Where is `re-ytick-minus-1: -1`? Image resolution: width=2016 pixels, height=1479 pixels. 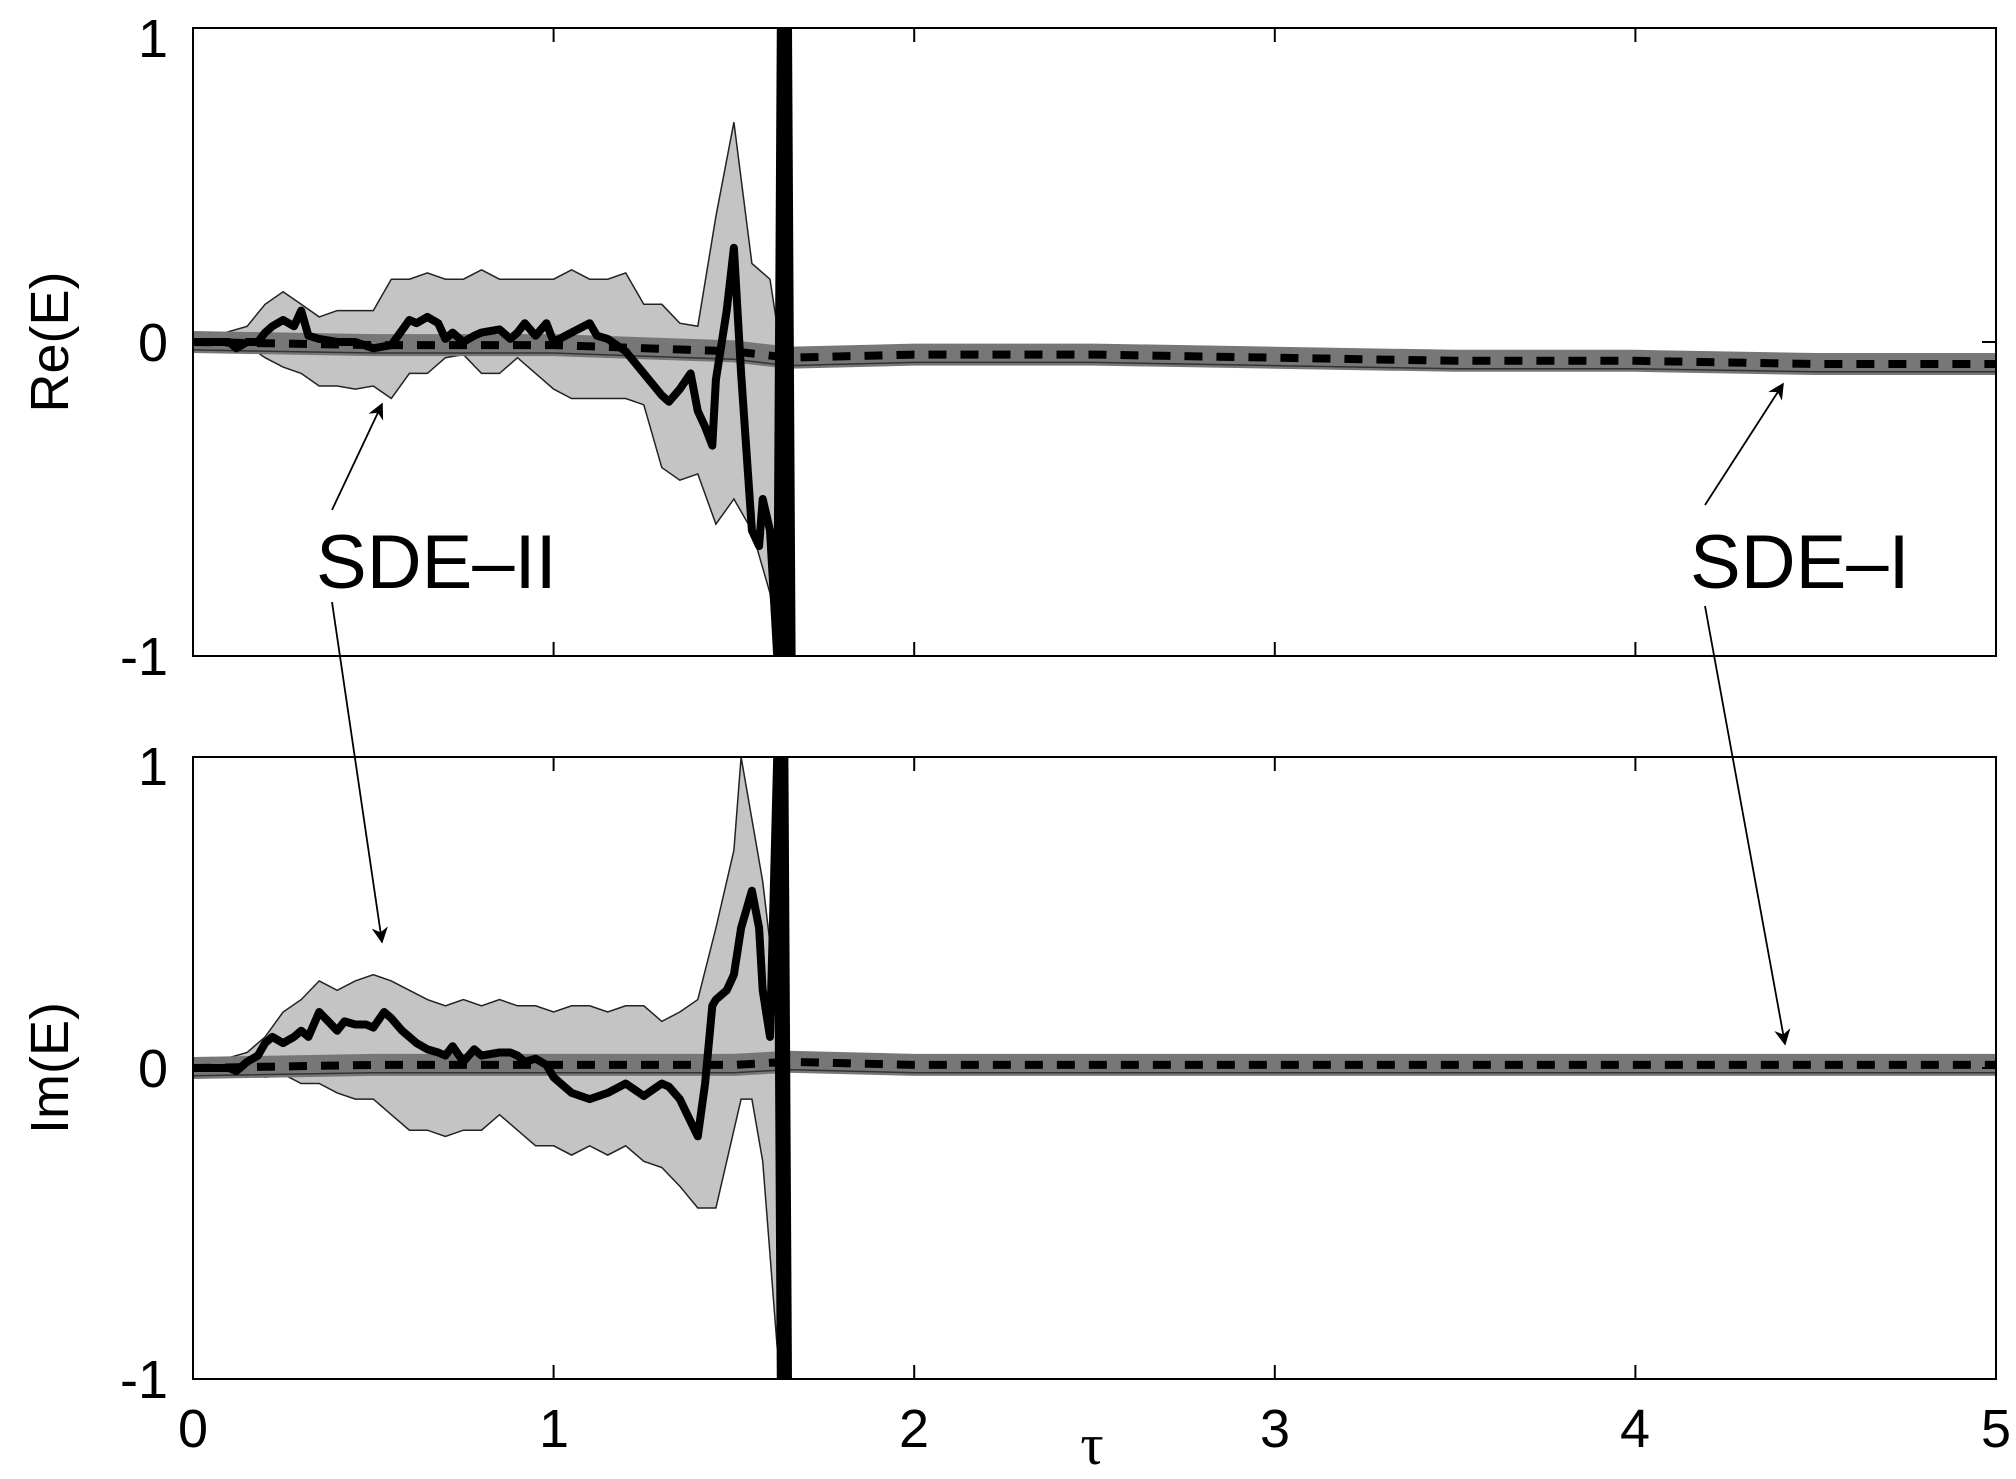
re-ytick-minus-1: -1 is located at coordinates (144, 657).